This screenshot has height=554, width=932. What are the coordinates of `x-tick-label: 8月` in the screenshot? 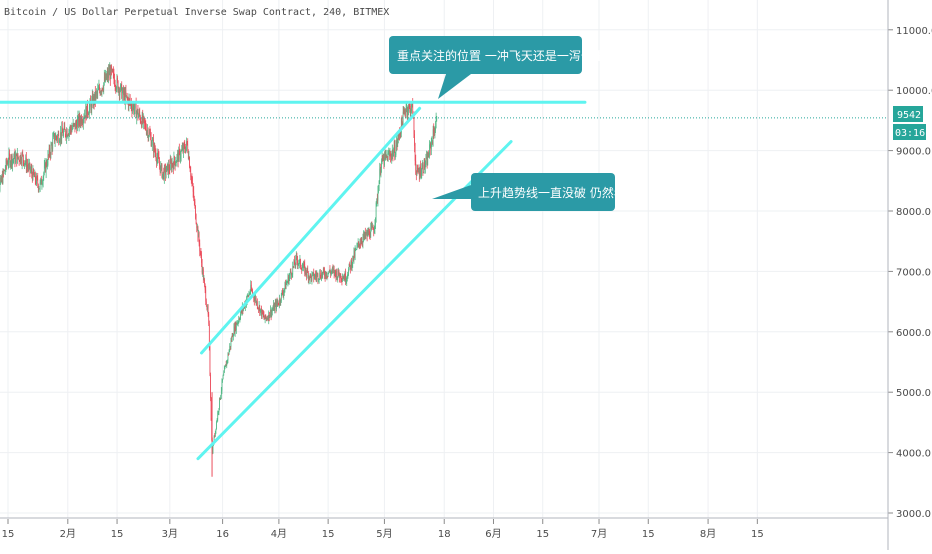 It's located at (708, 534).